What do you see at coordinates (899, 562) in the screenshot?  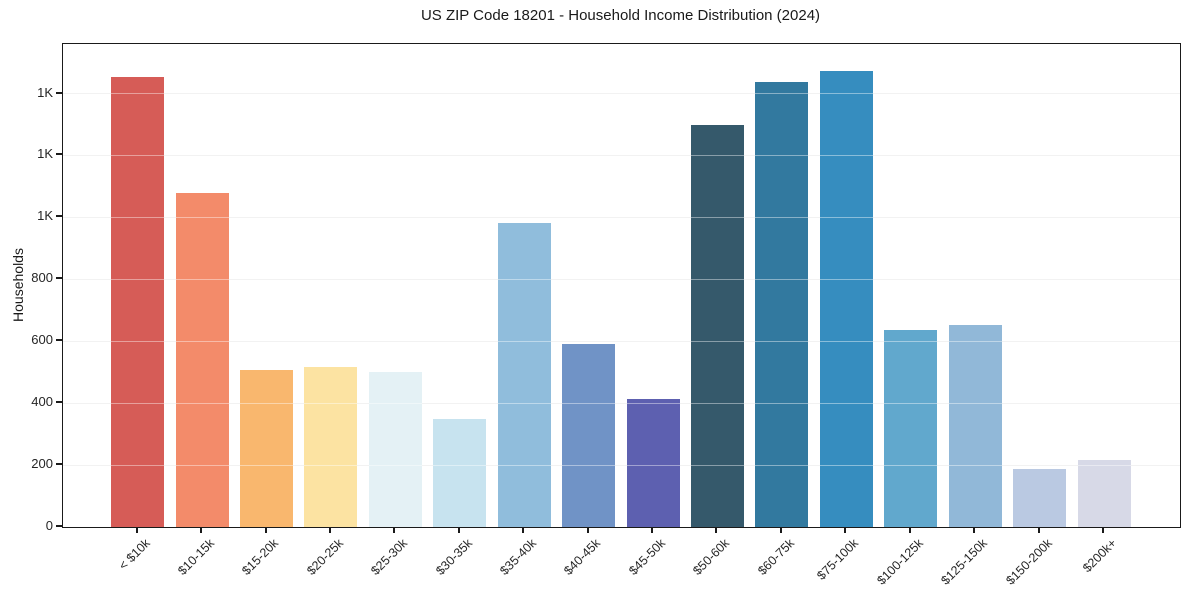 I see `x-tick-label: $100-125k` at bounding box center [899, 562].